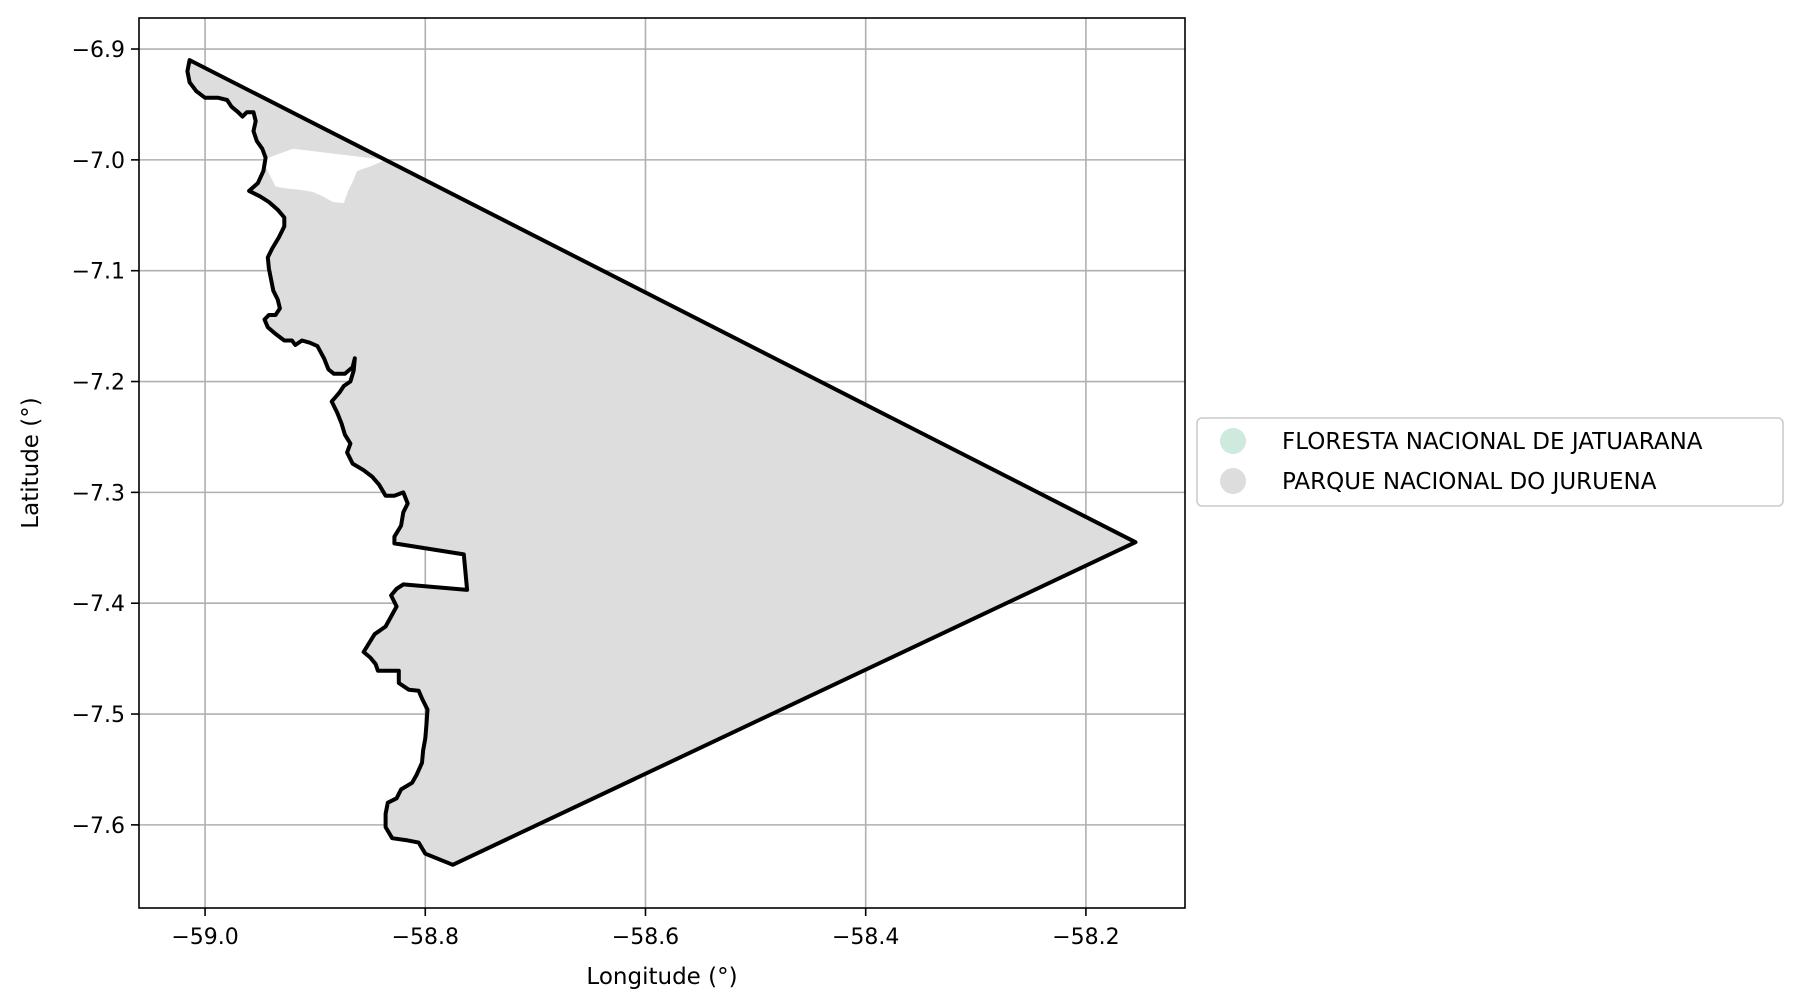 Image resolution: width=1795 pixels, height=1006 pixels. I want to click on legend-label: FLORESTA NACIONAL DE JATUARANA, so click(1492, 442).